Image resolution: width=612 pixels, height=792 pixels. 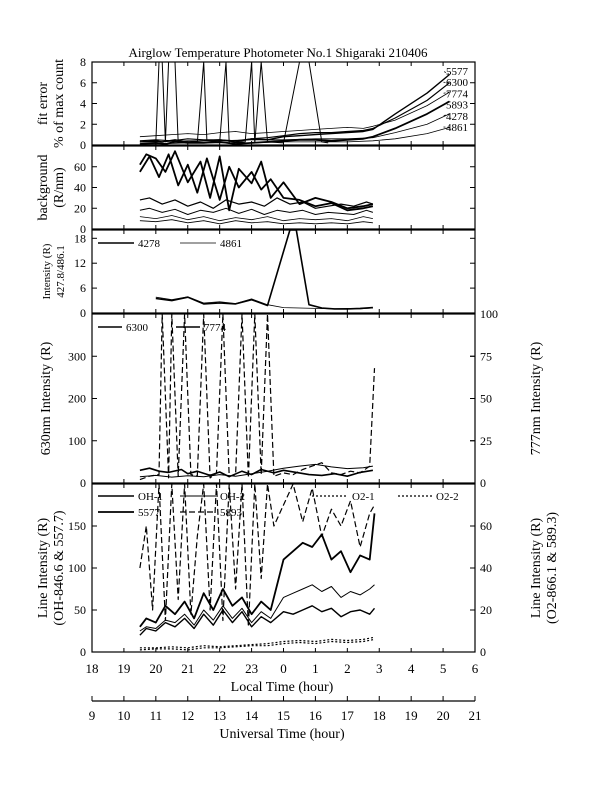 What do you see at coordinates (486, 610) in the screenshot?
I see `y-tick-label-right: 20` at bounding box center [486, 610].